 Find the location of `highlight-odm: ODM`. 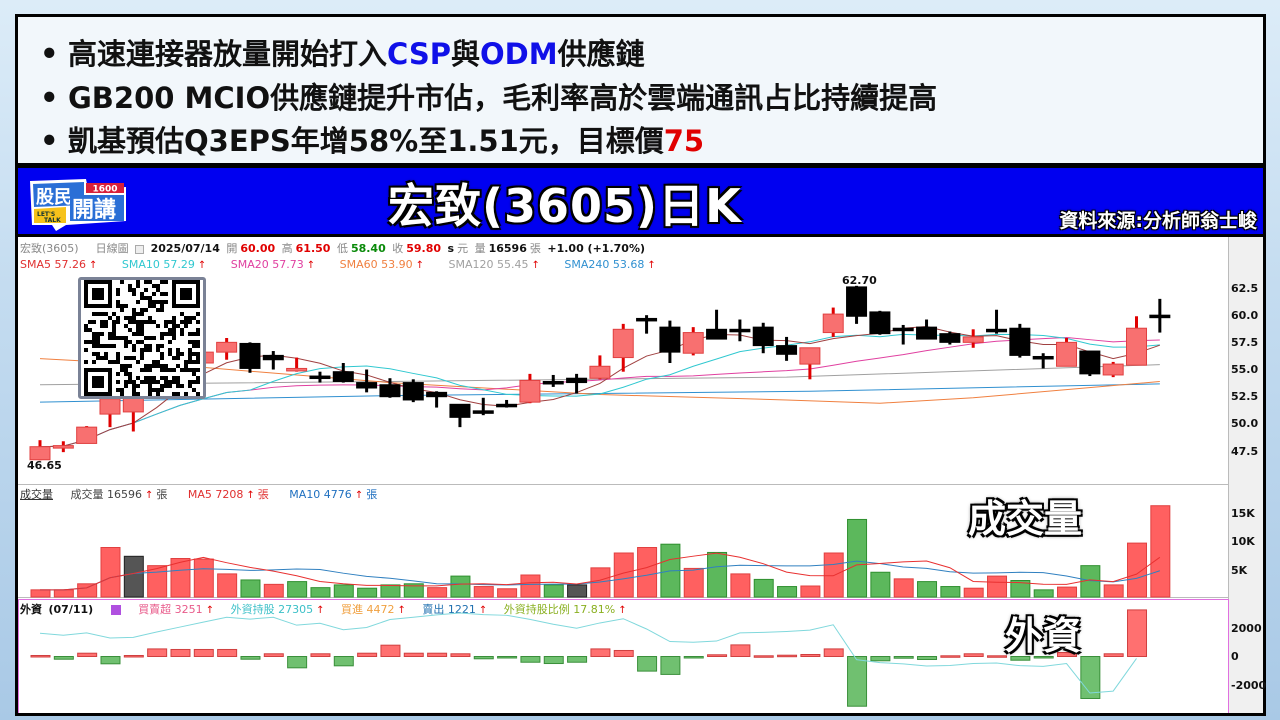

highlight-odm: ODM is located at coordinates (519, 54).